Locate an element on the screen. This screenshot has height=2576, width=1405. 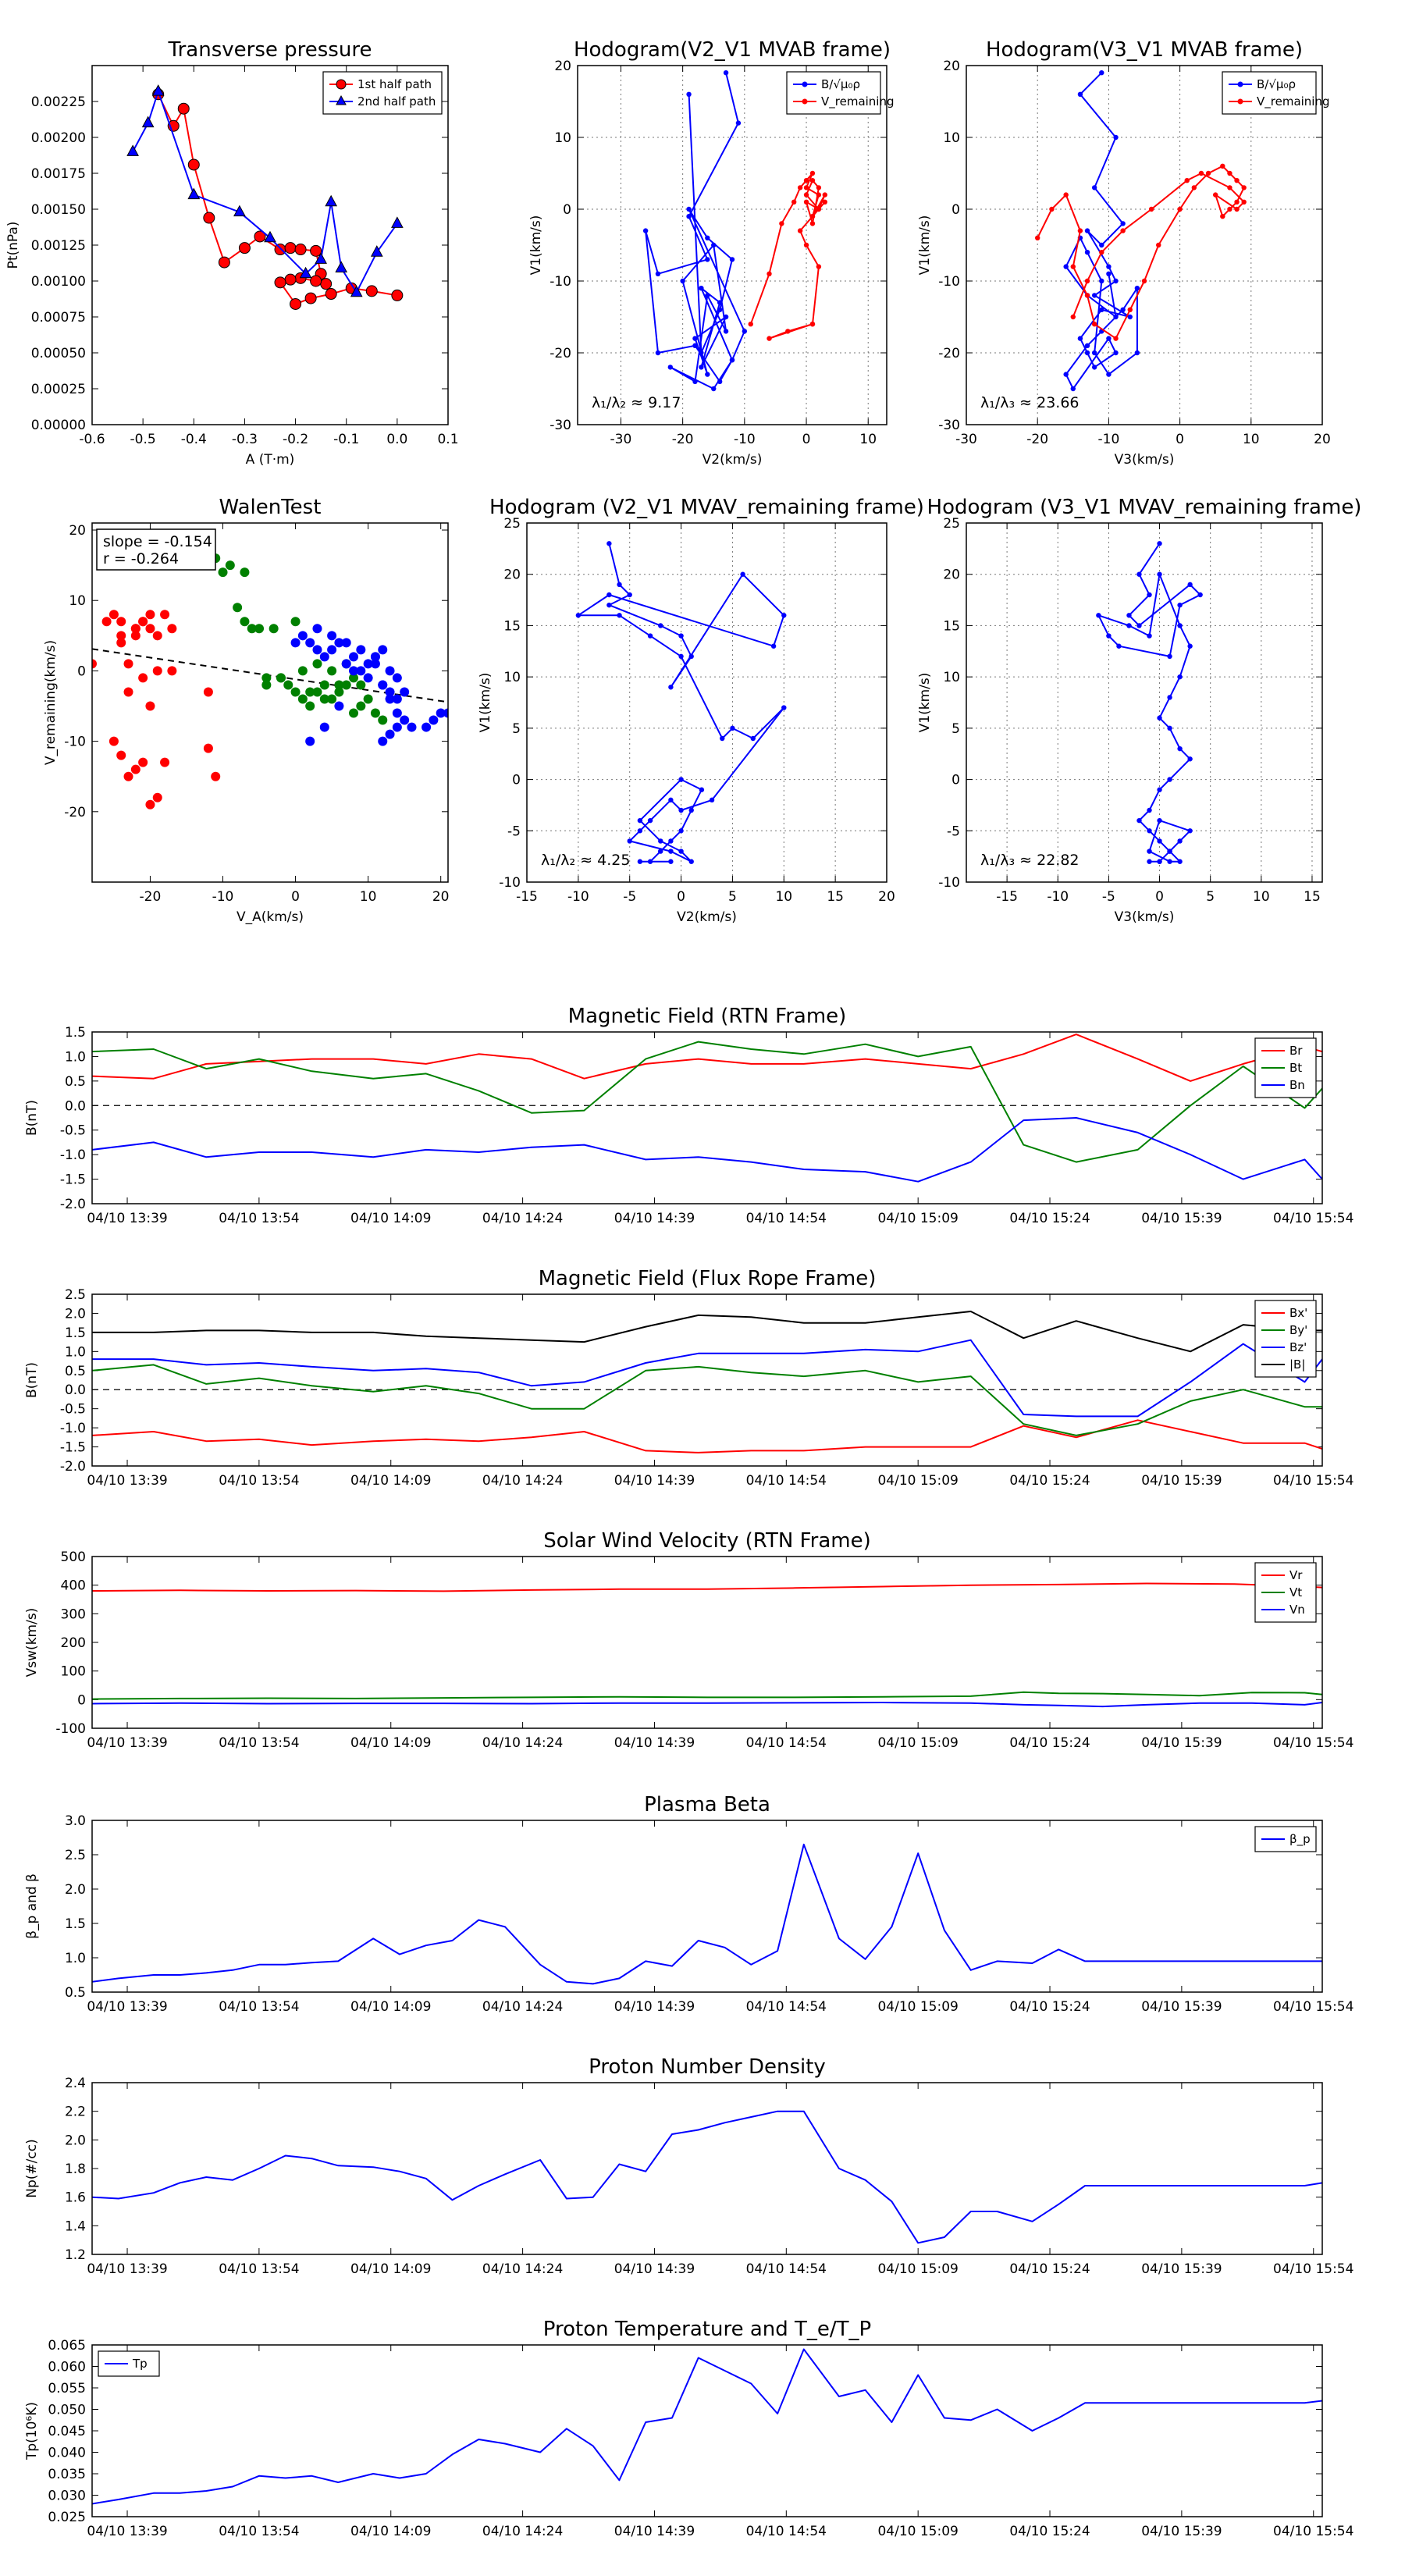
y-tick-label: 0.00100 is located at coordinates (59, 282).